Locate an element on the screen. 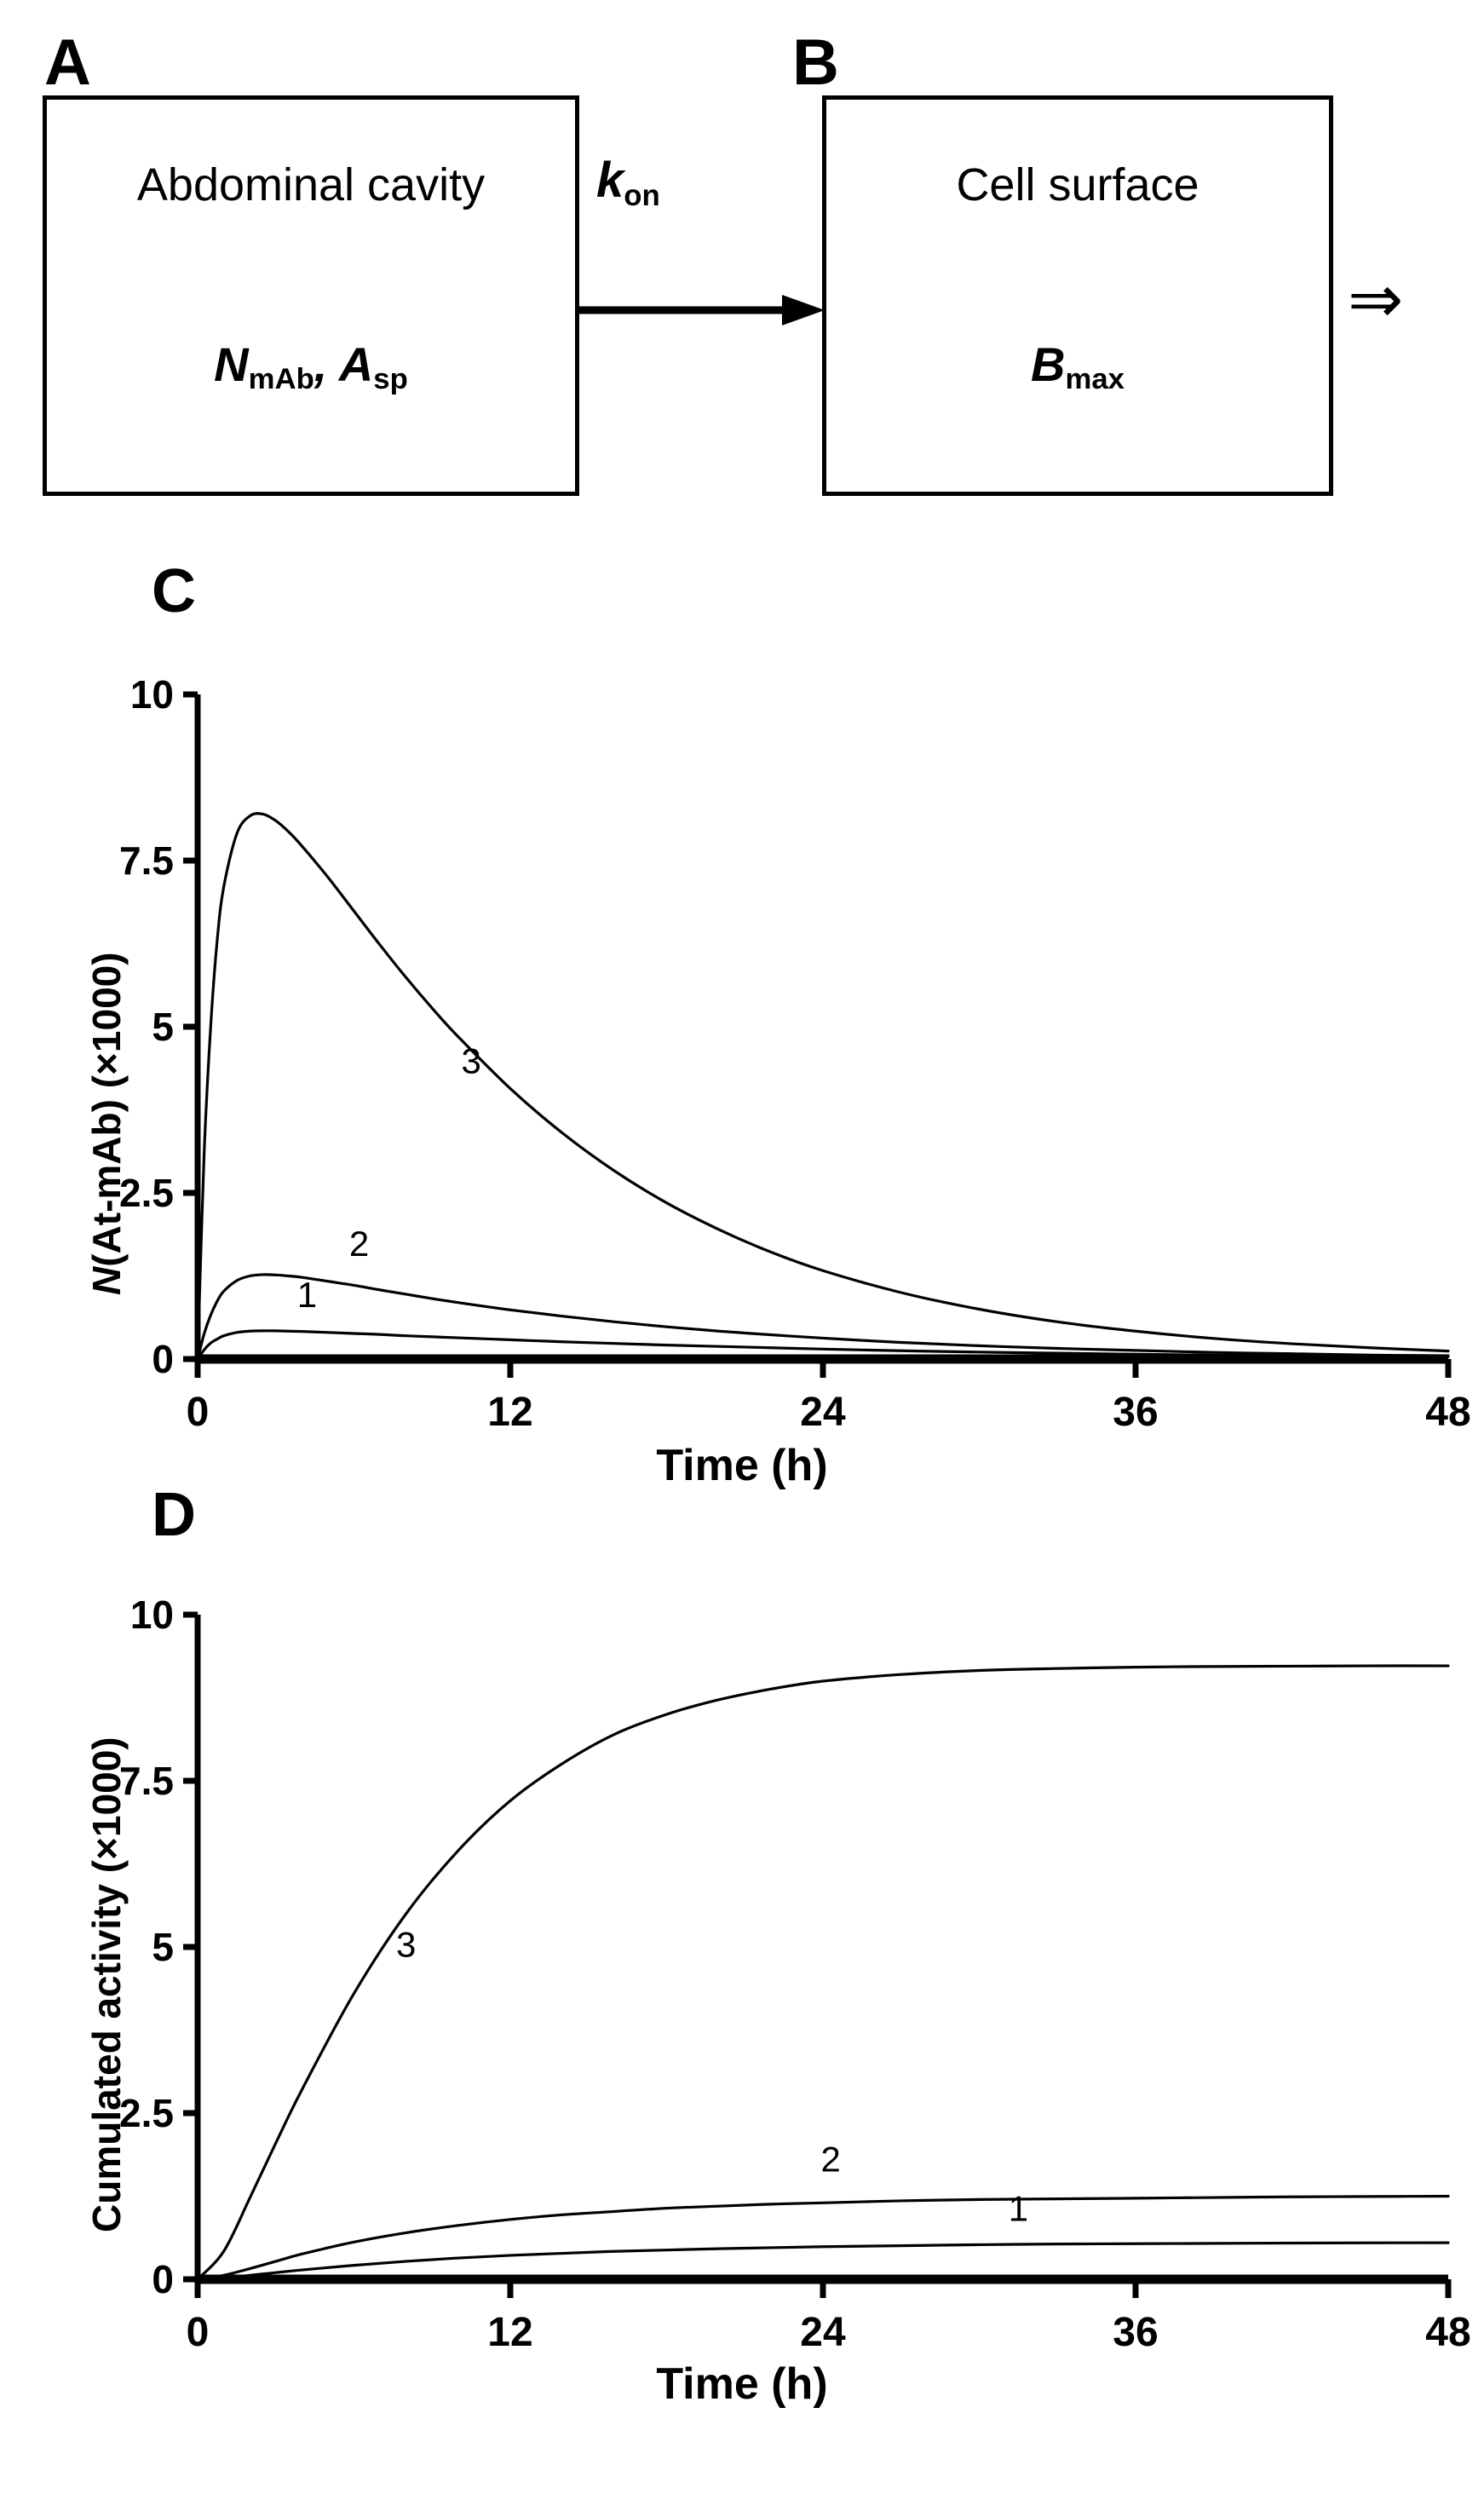 This screenshot has width=1484, height=2517. symbol-a-sp: Asp is located at coordinates (373, 366).